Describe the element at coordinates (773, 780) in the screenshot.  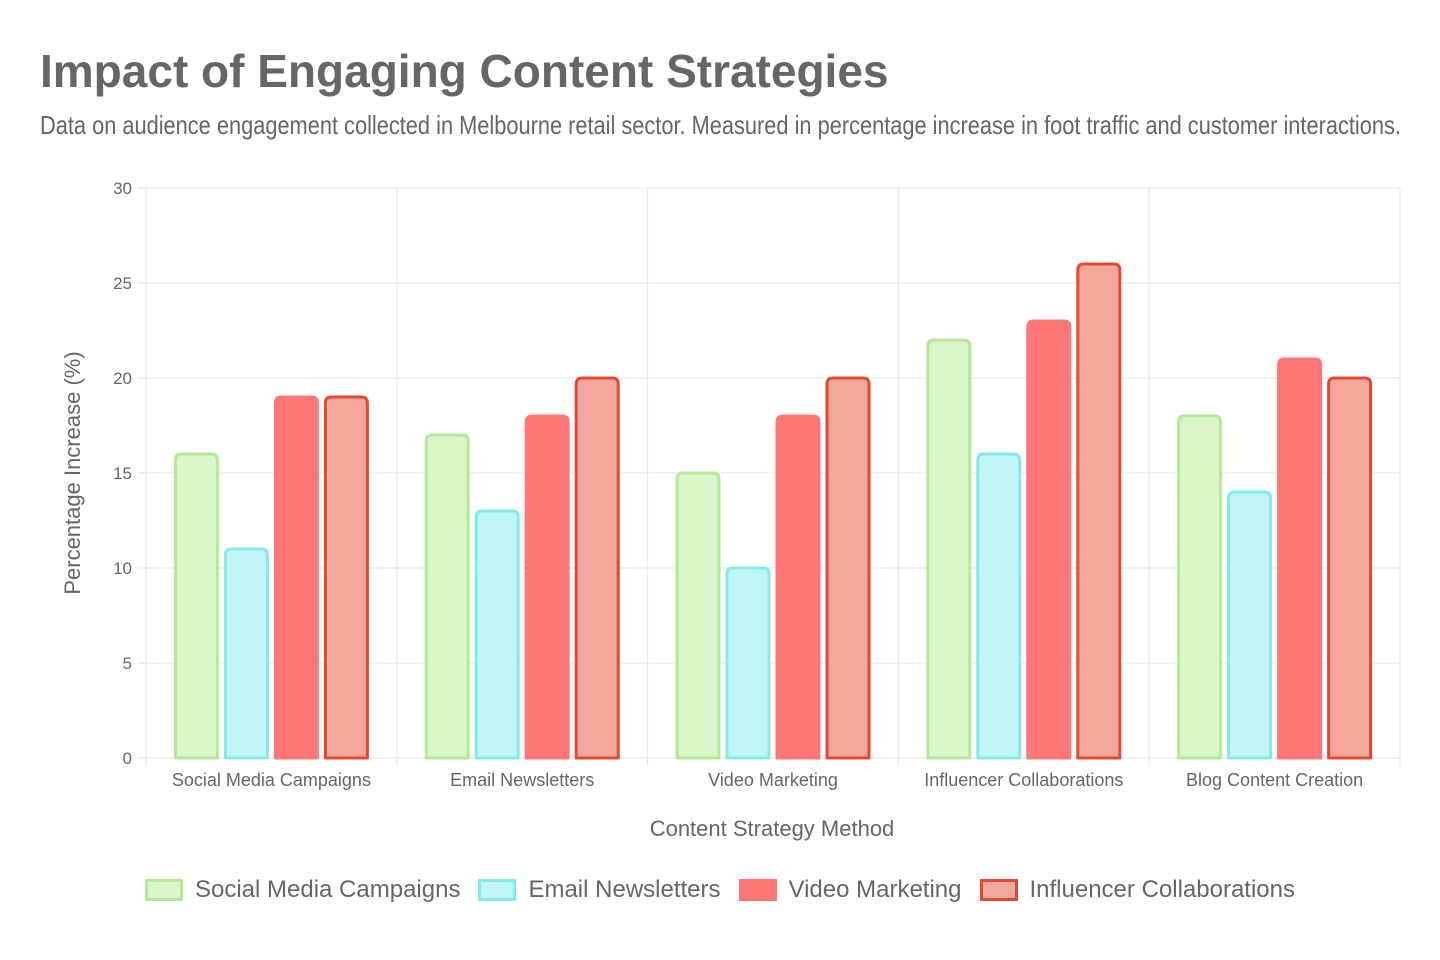
I see `x-tick-label: Video Marketing` at that location.